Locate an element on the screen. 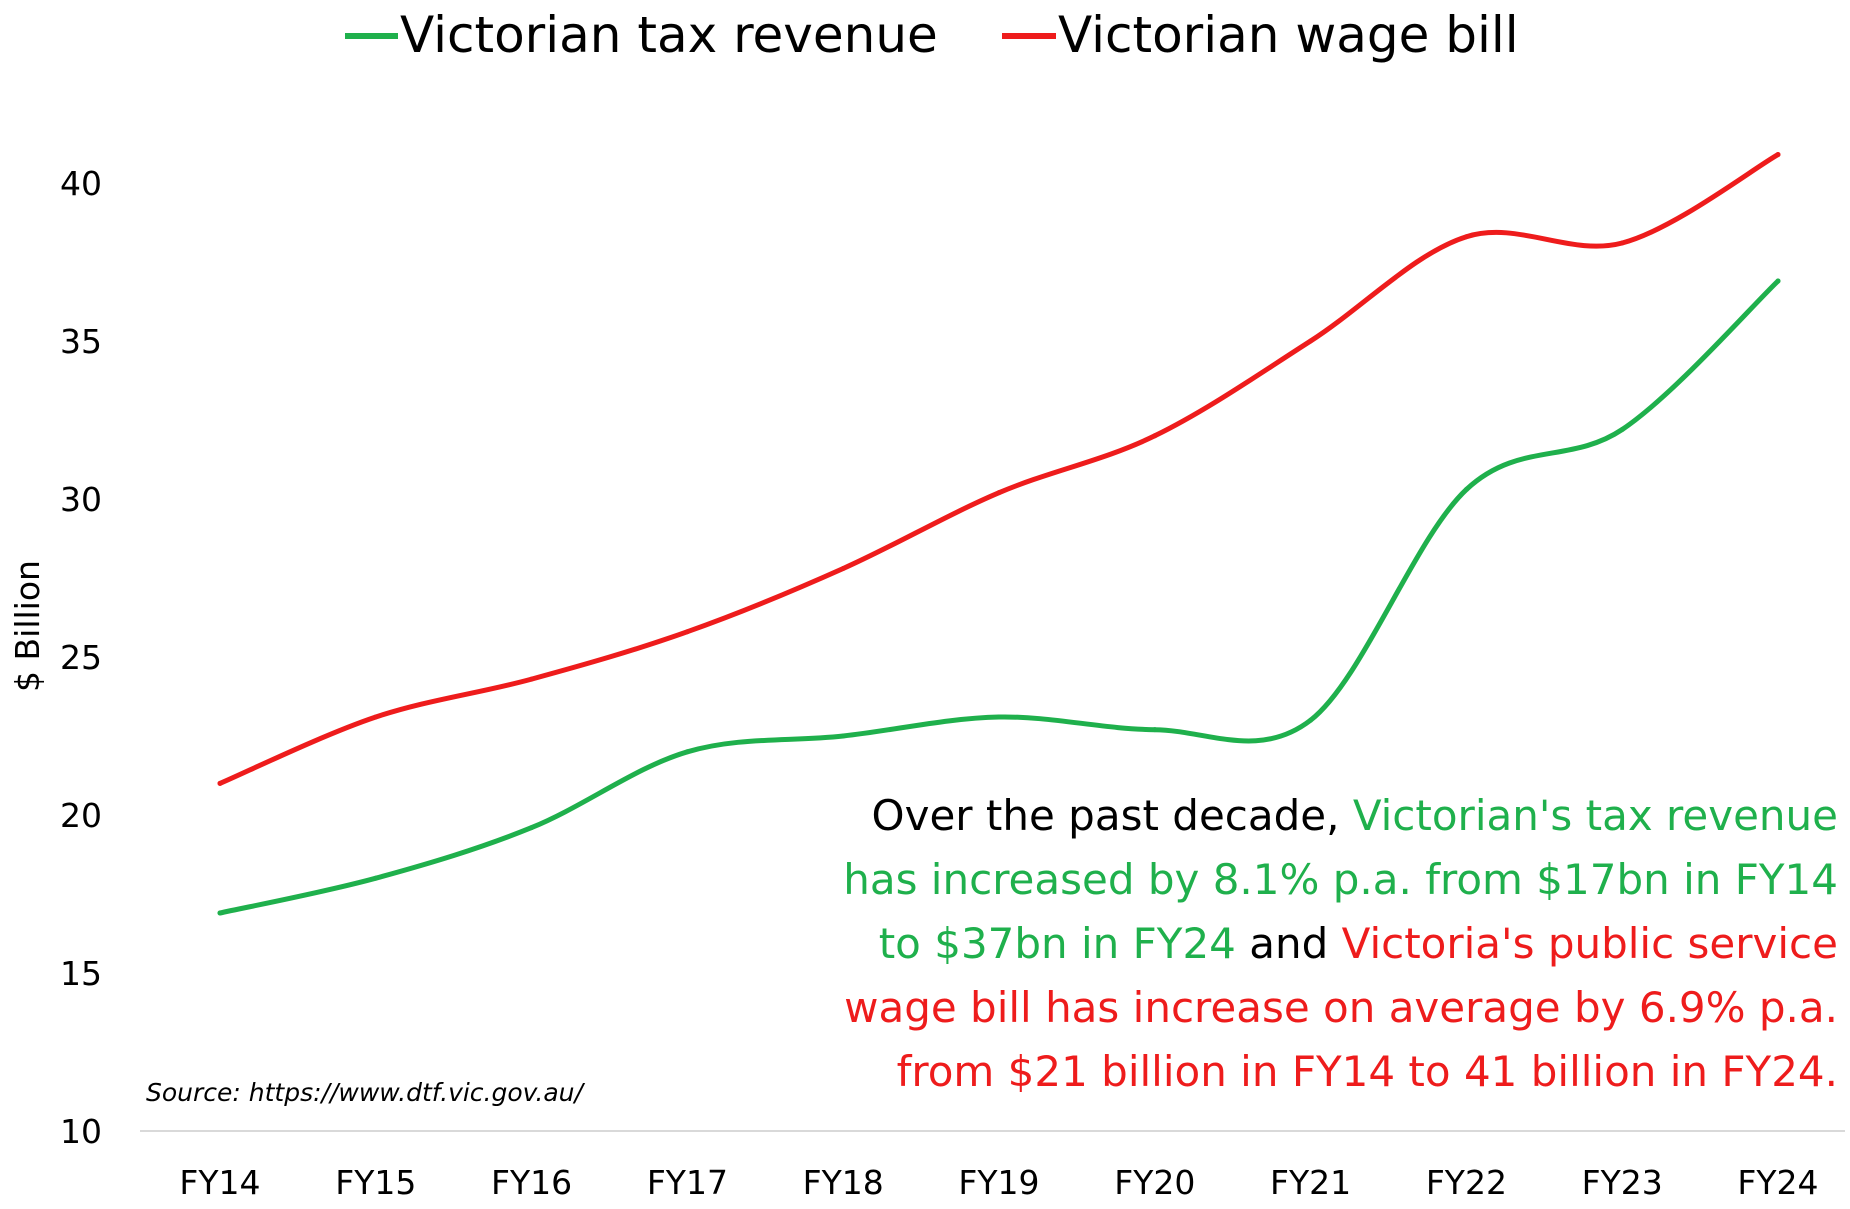 Image resolution: width=1850 pixels, height=1209 pixels. y-tick-label-40: 40 is located at coordinates (81, 183).